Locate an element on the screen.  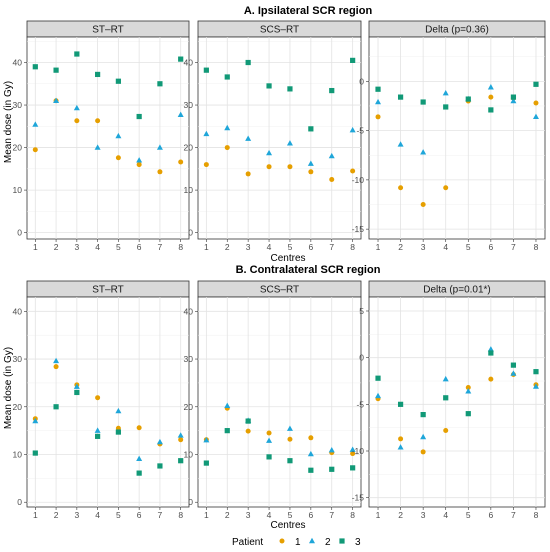
y-tick-label: -15 is located at coordinates (358, 229).